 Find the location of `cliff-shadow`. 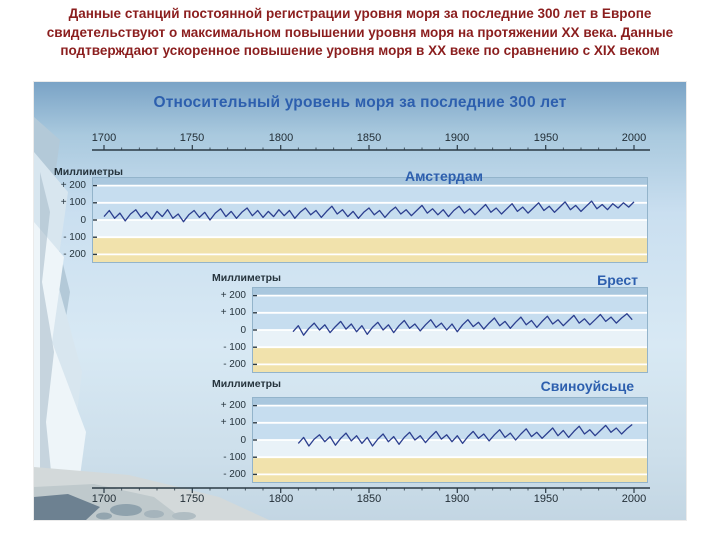

cliff-shadow is located at coordinates (48, 346).